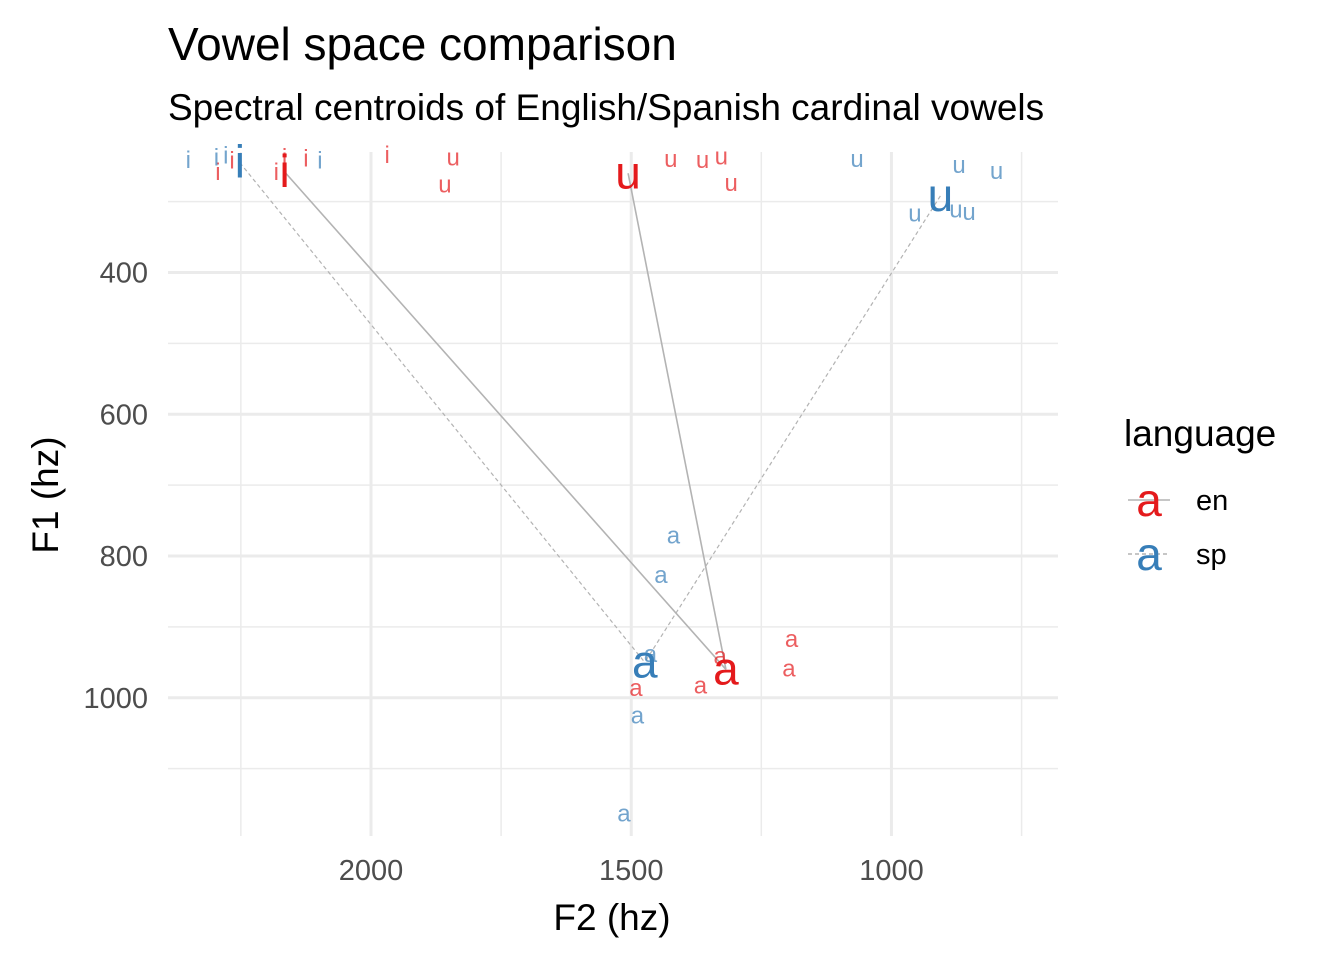 The width and height of the screenshot is (1344, 960). I want to click on connector-sp-u-a, so click(792, 429).